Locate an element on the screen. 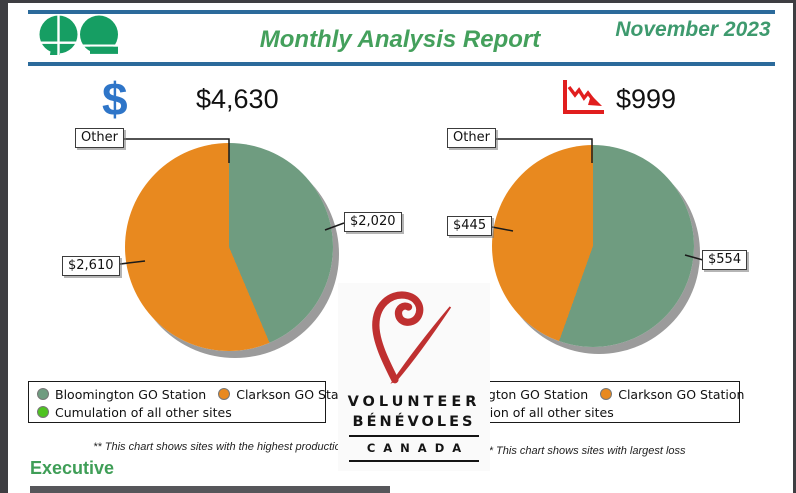 The height and width of the screenshot is (493, 796). legend-label-other-sites: Cumulation of all other sites is located at coordinates (143, 412).